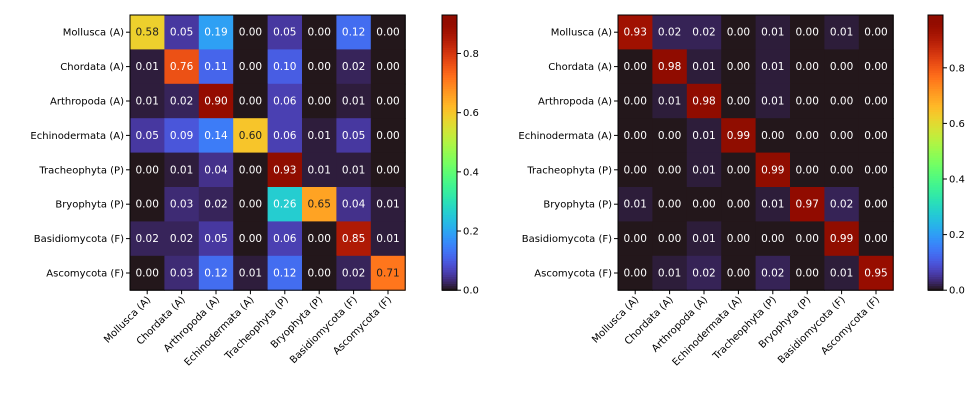 This screenshot has height=397, width=972. What do you see at coordinates (181, 136) in the screenshot?
I see `cell-value-label: 0.09` at bounding box center [181, 136].